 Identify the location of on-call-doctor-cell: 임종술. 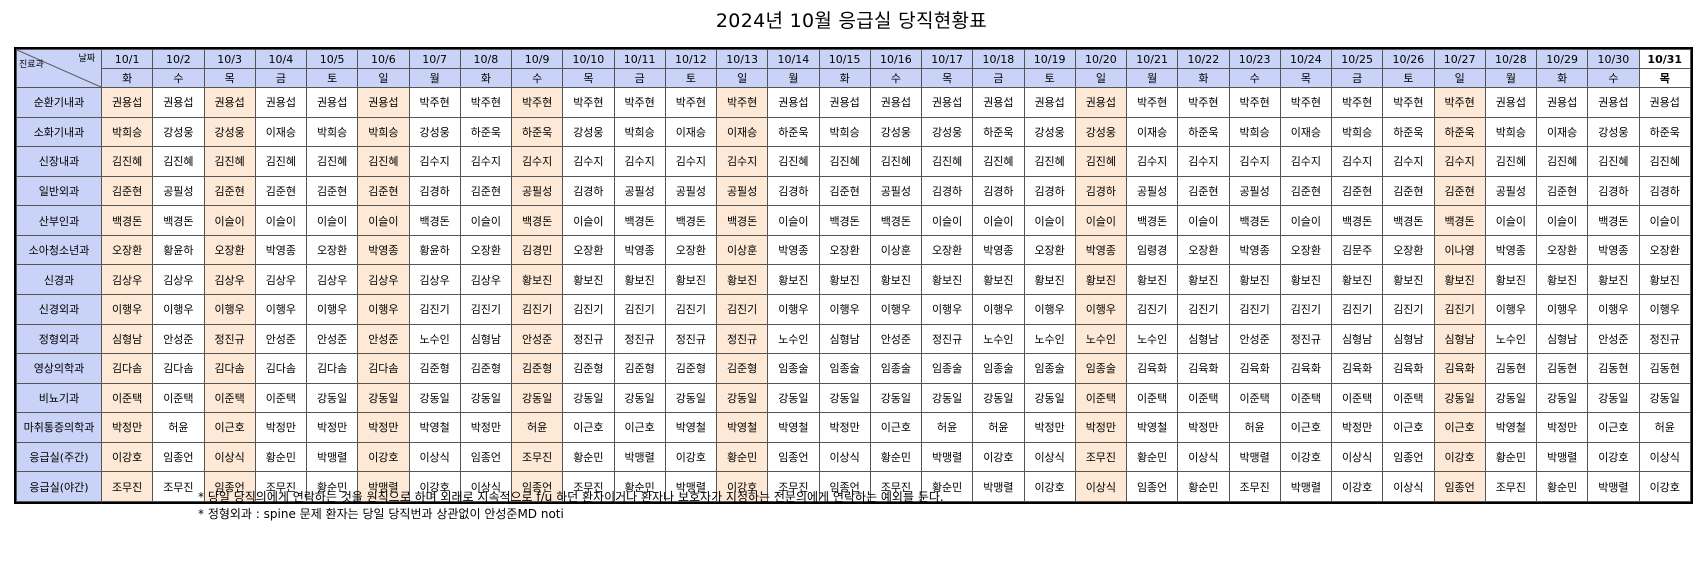
(1049, 368).